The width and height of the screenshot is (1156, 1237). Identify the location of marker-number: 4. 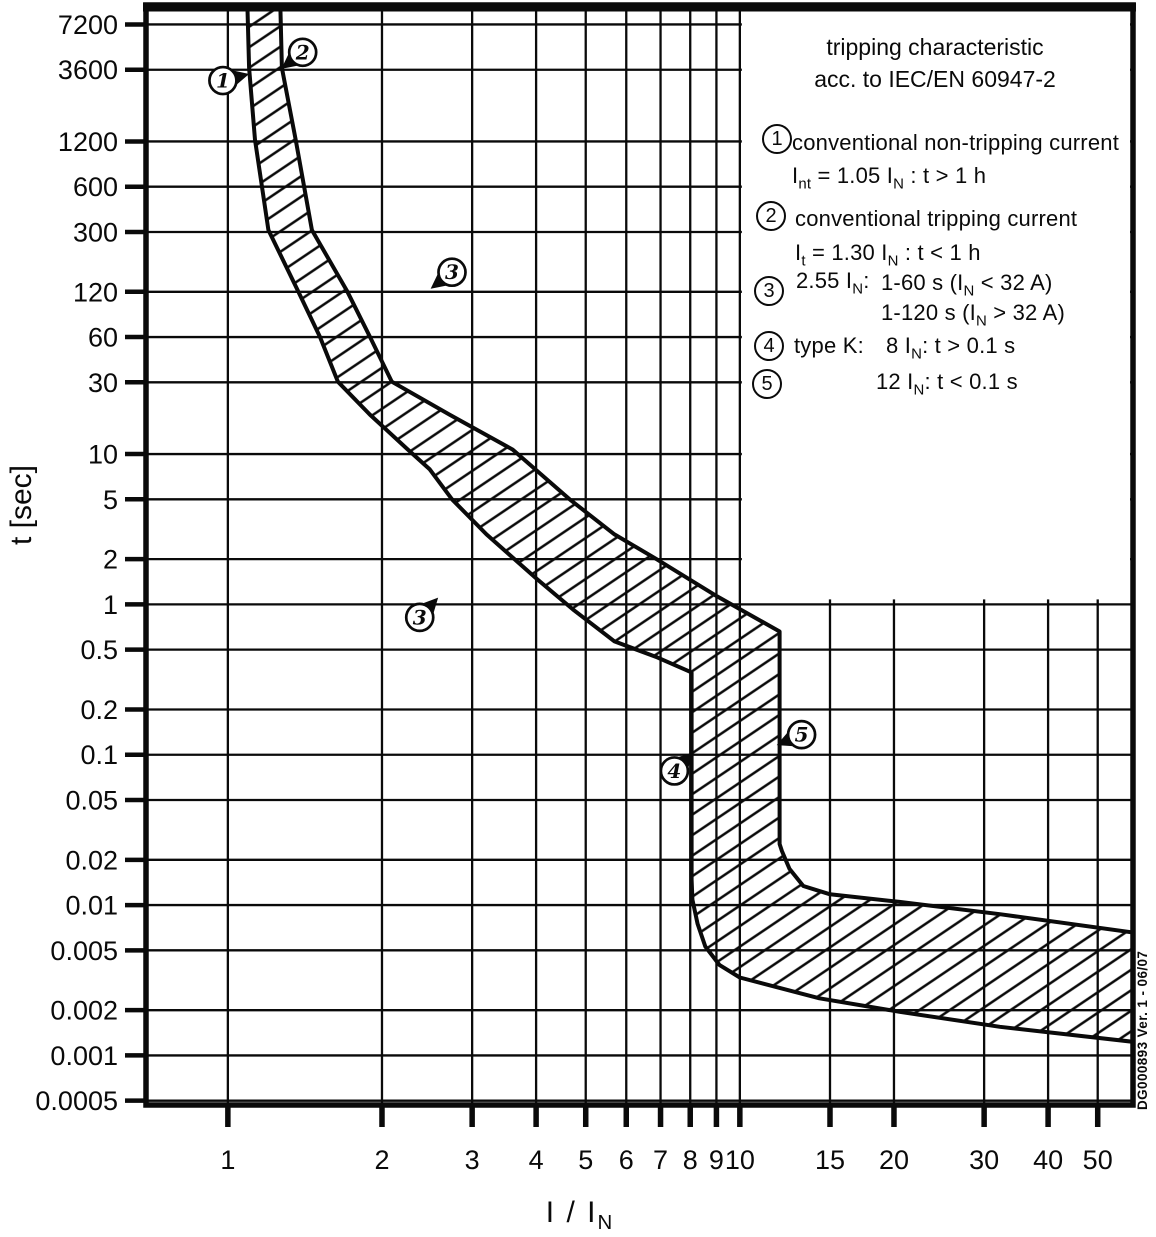
(674, 771).